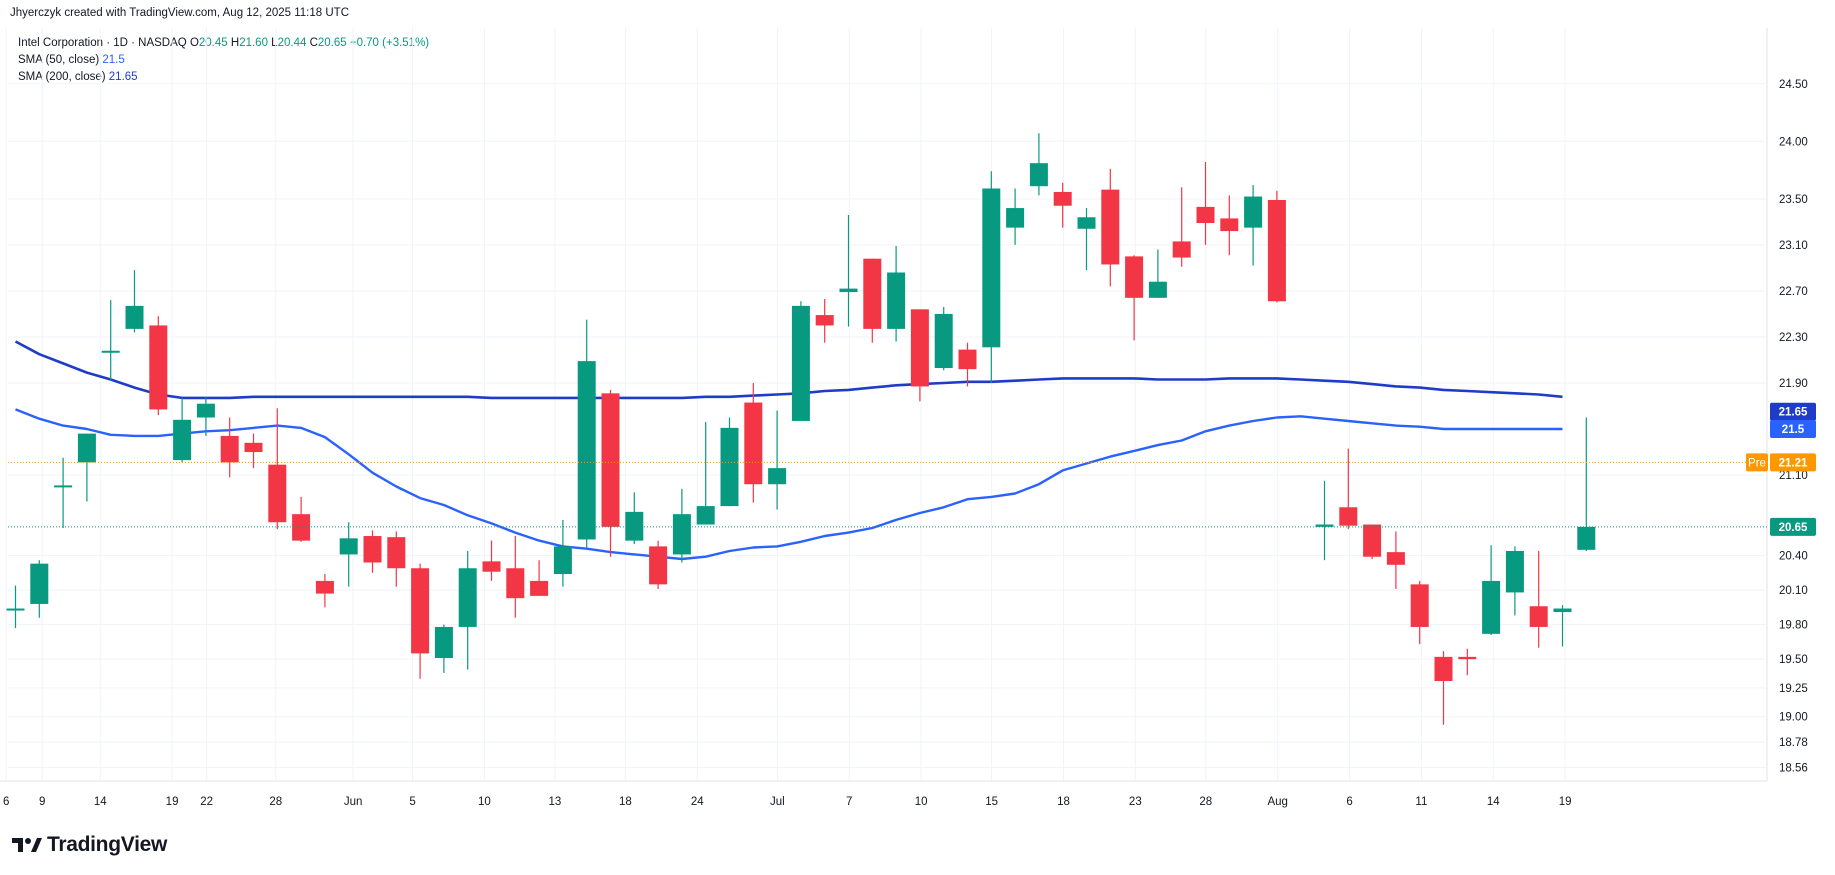 This screenshot has height=875, width=1835. What do you see at coordinates (1793, 591) in the screenshot?
I see `price-tick-label: 20.10` at bounding box center [1793, 591].